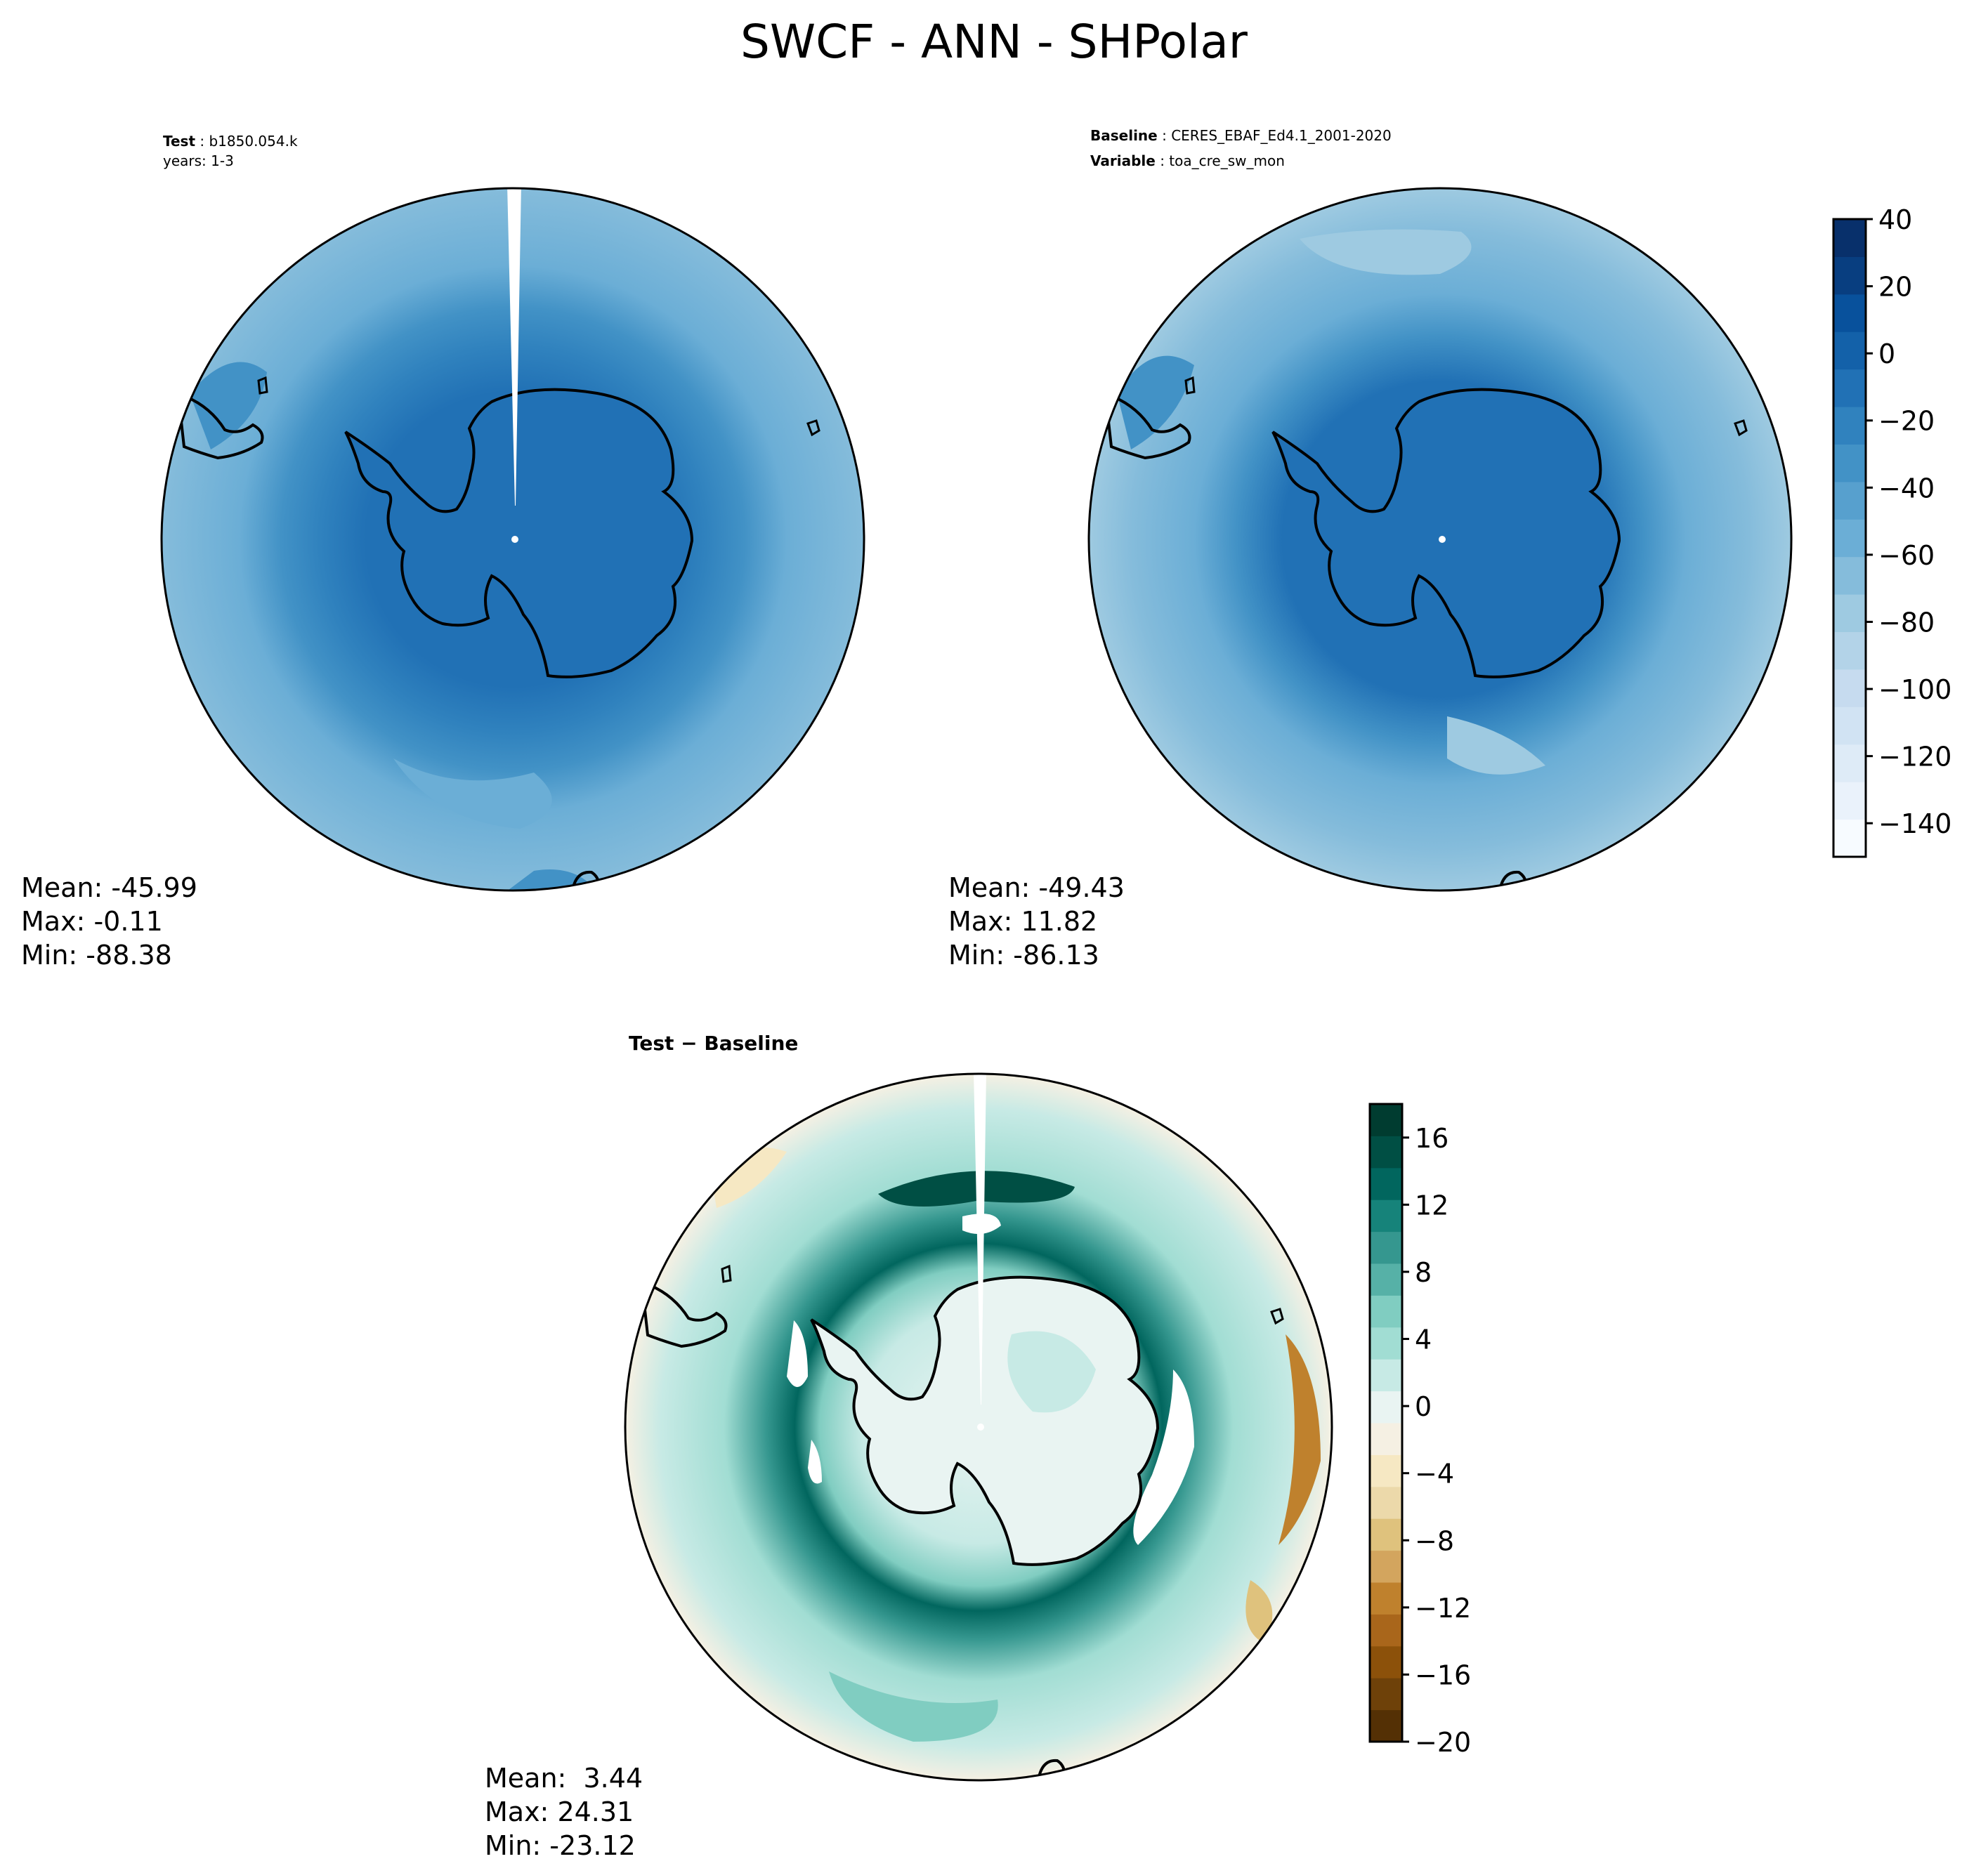 The height and width of the screenshot is (1873, 1988). I want to click on colorbar-tick-label: −8, so click(1434, 1540).